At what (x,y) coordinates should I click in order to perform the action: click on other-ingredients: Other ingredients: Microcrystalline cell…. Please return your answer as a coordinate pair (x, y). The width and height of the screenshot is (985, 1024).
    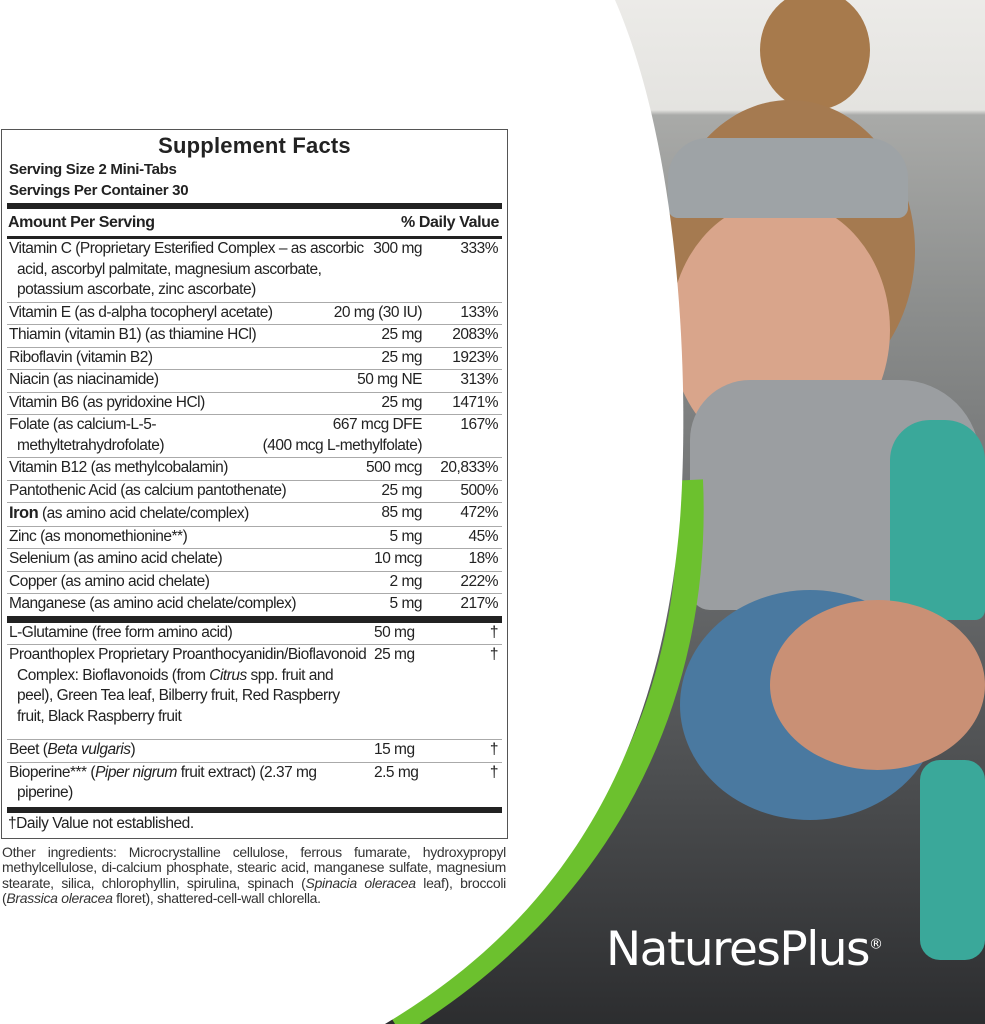
    Looking at the image, I should click on (253, 875).